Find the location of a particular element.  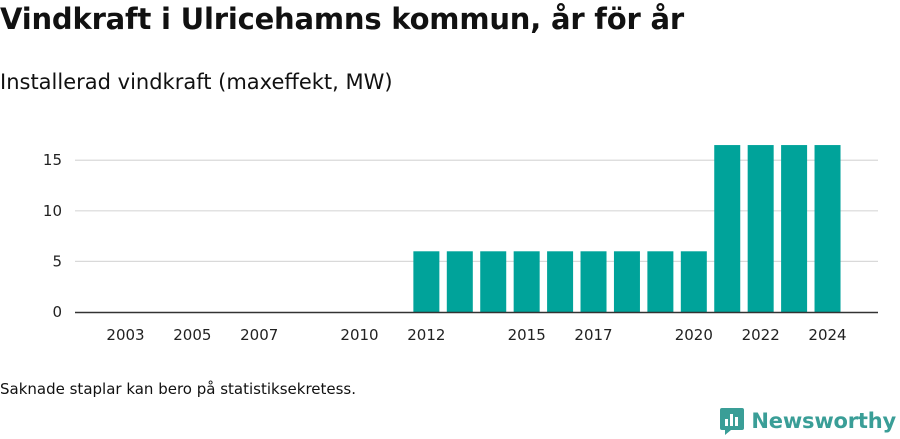

x-tick-label: 2003 is located at coordinates (125, 335).